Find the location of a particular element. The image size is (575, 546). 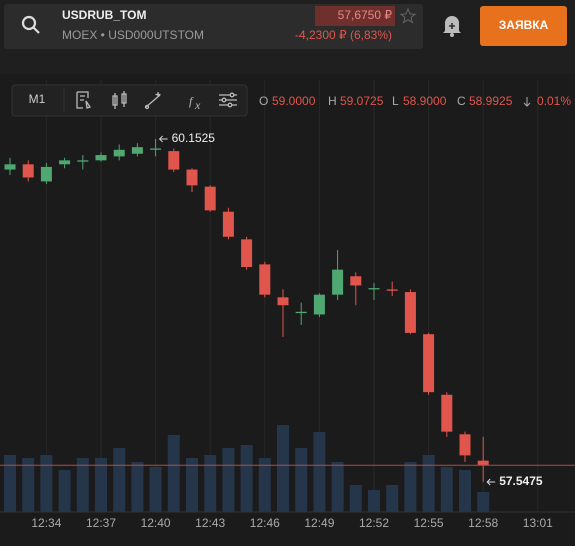

exchange: MOEX • USD000UTSTOM is located at coordinates (133, 35).